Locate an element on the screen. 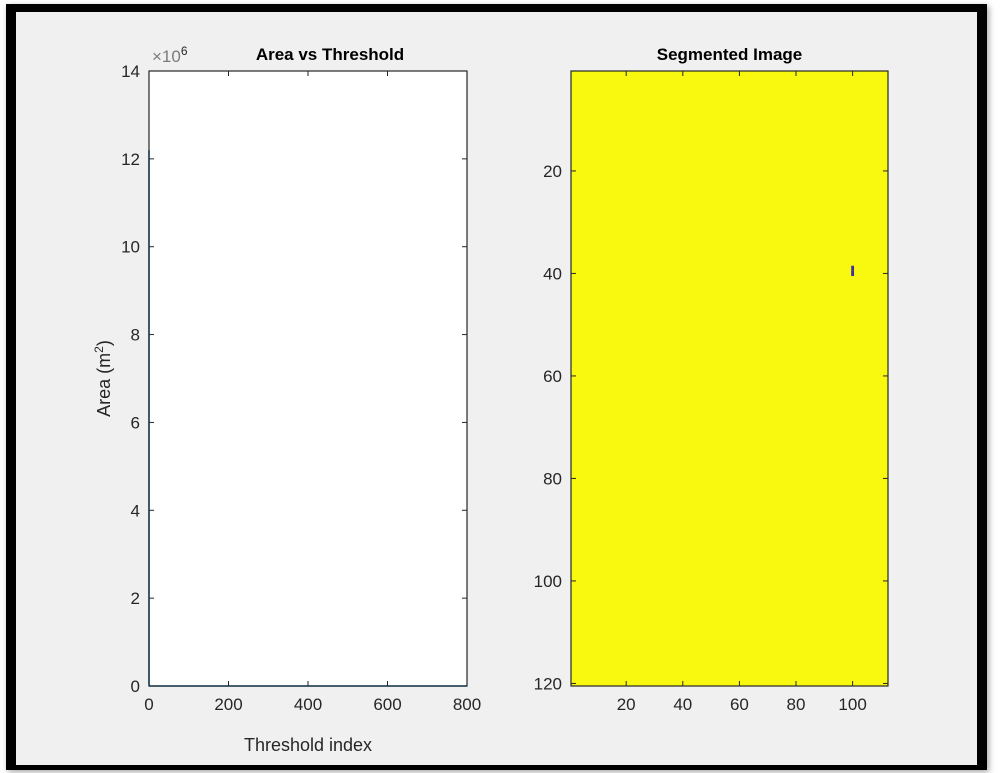  plot1-y-tick-label: 4 is located at coordinates (135, 510).